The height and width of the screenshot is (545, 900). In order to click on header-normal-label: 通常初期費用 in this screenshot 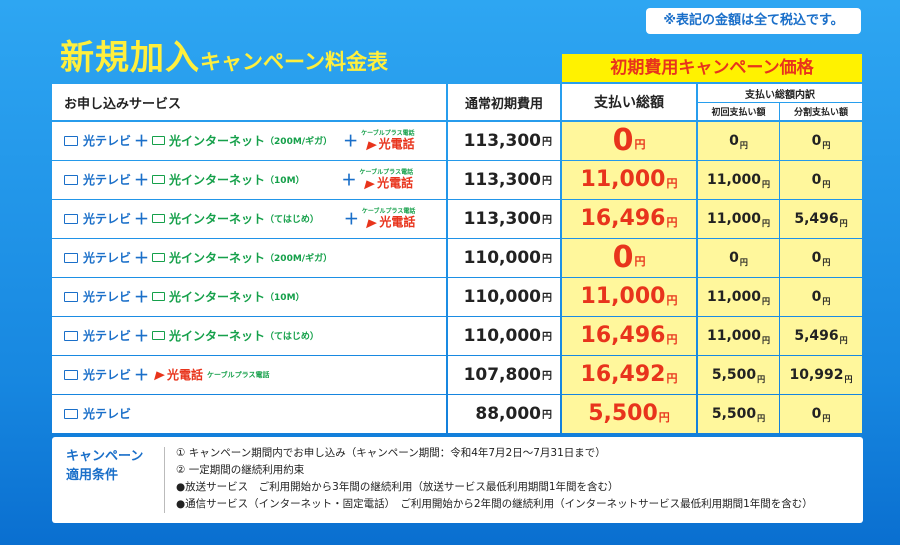, I will do `click(503, 104)`.